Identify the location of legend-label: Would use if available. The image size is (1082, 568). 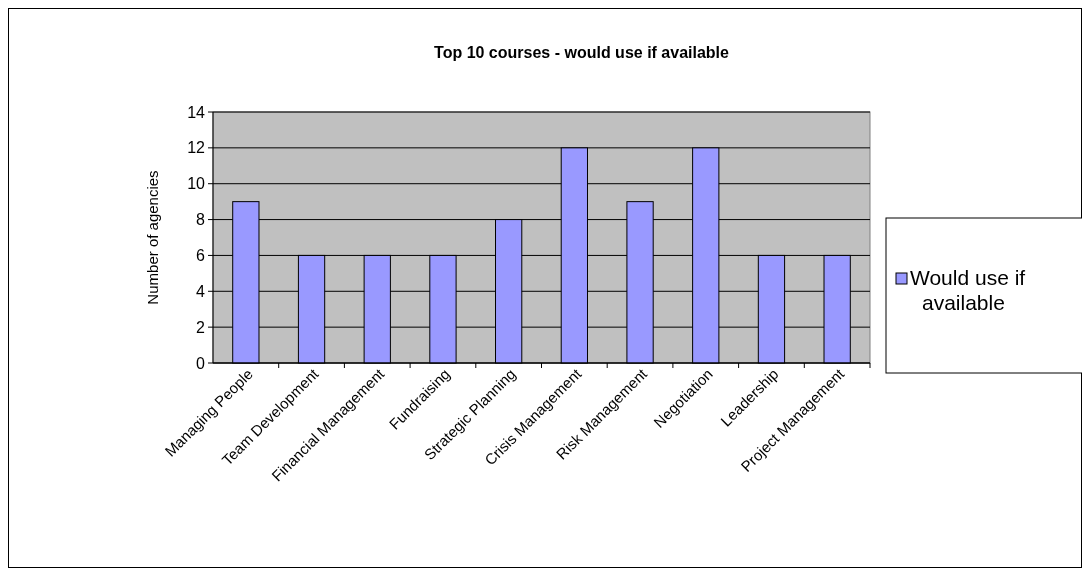
(968, 290).